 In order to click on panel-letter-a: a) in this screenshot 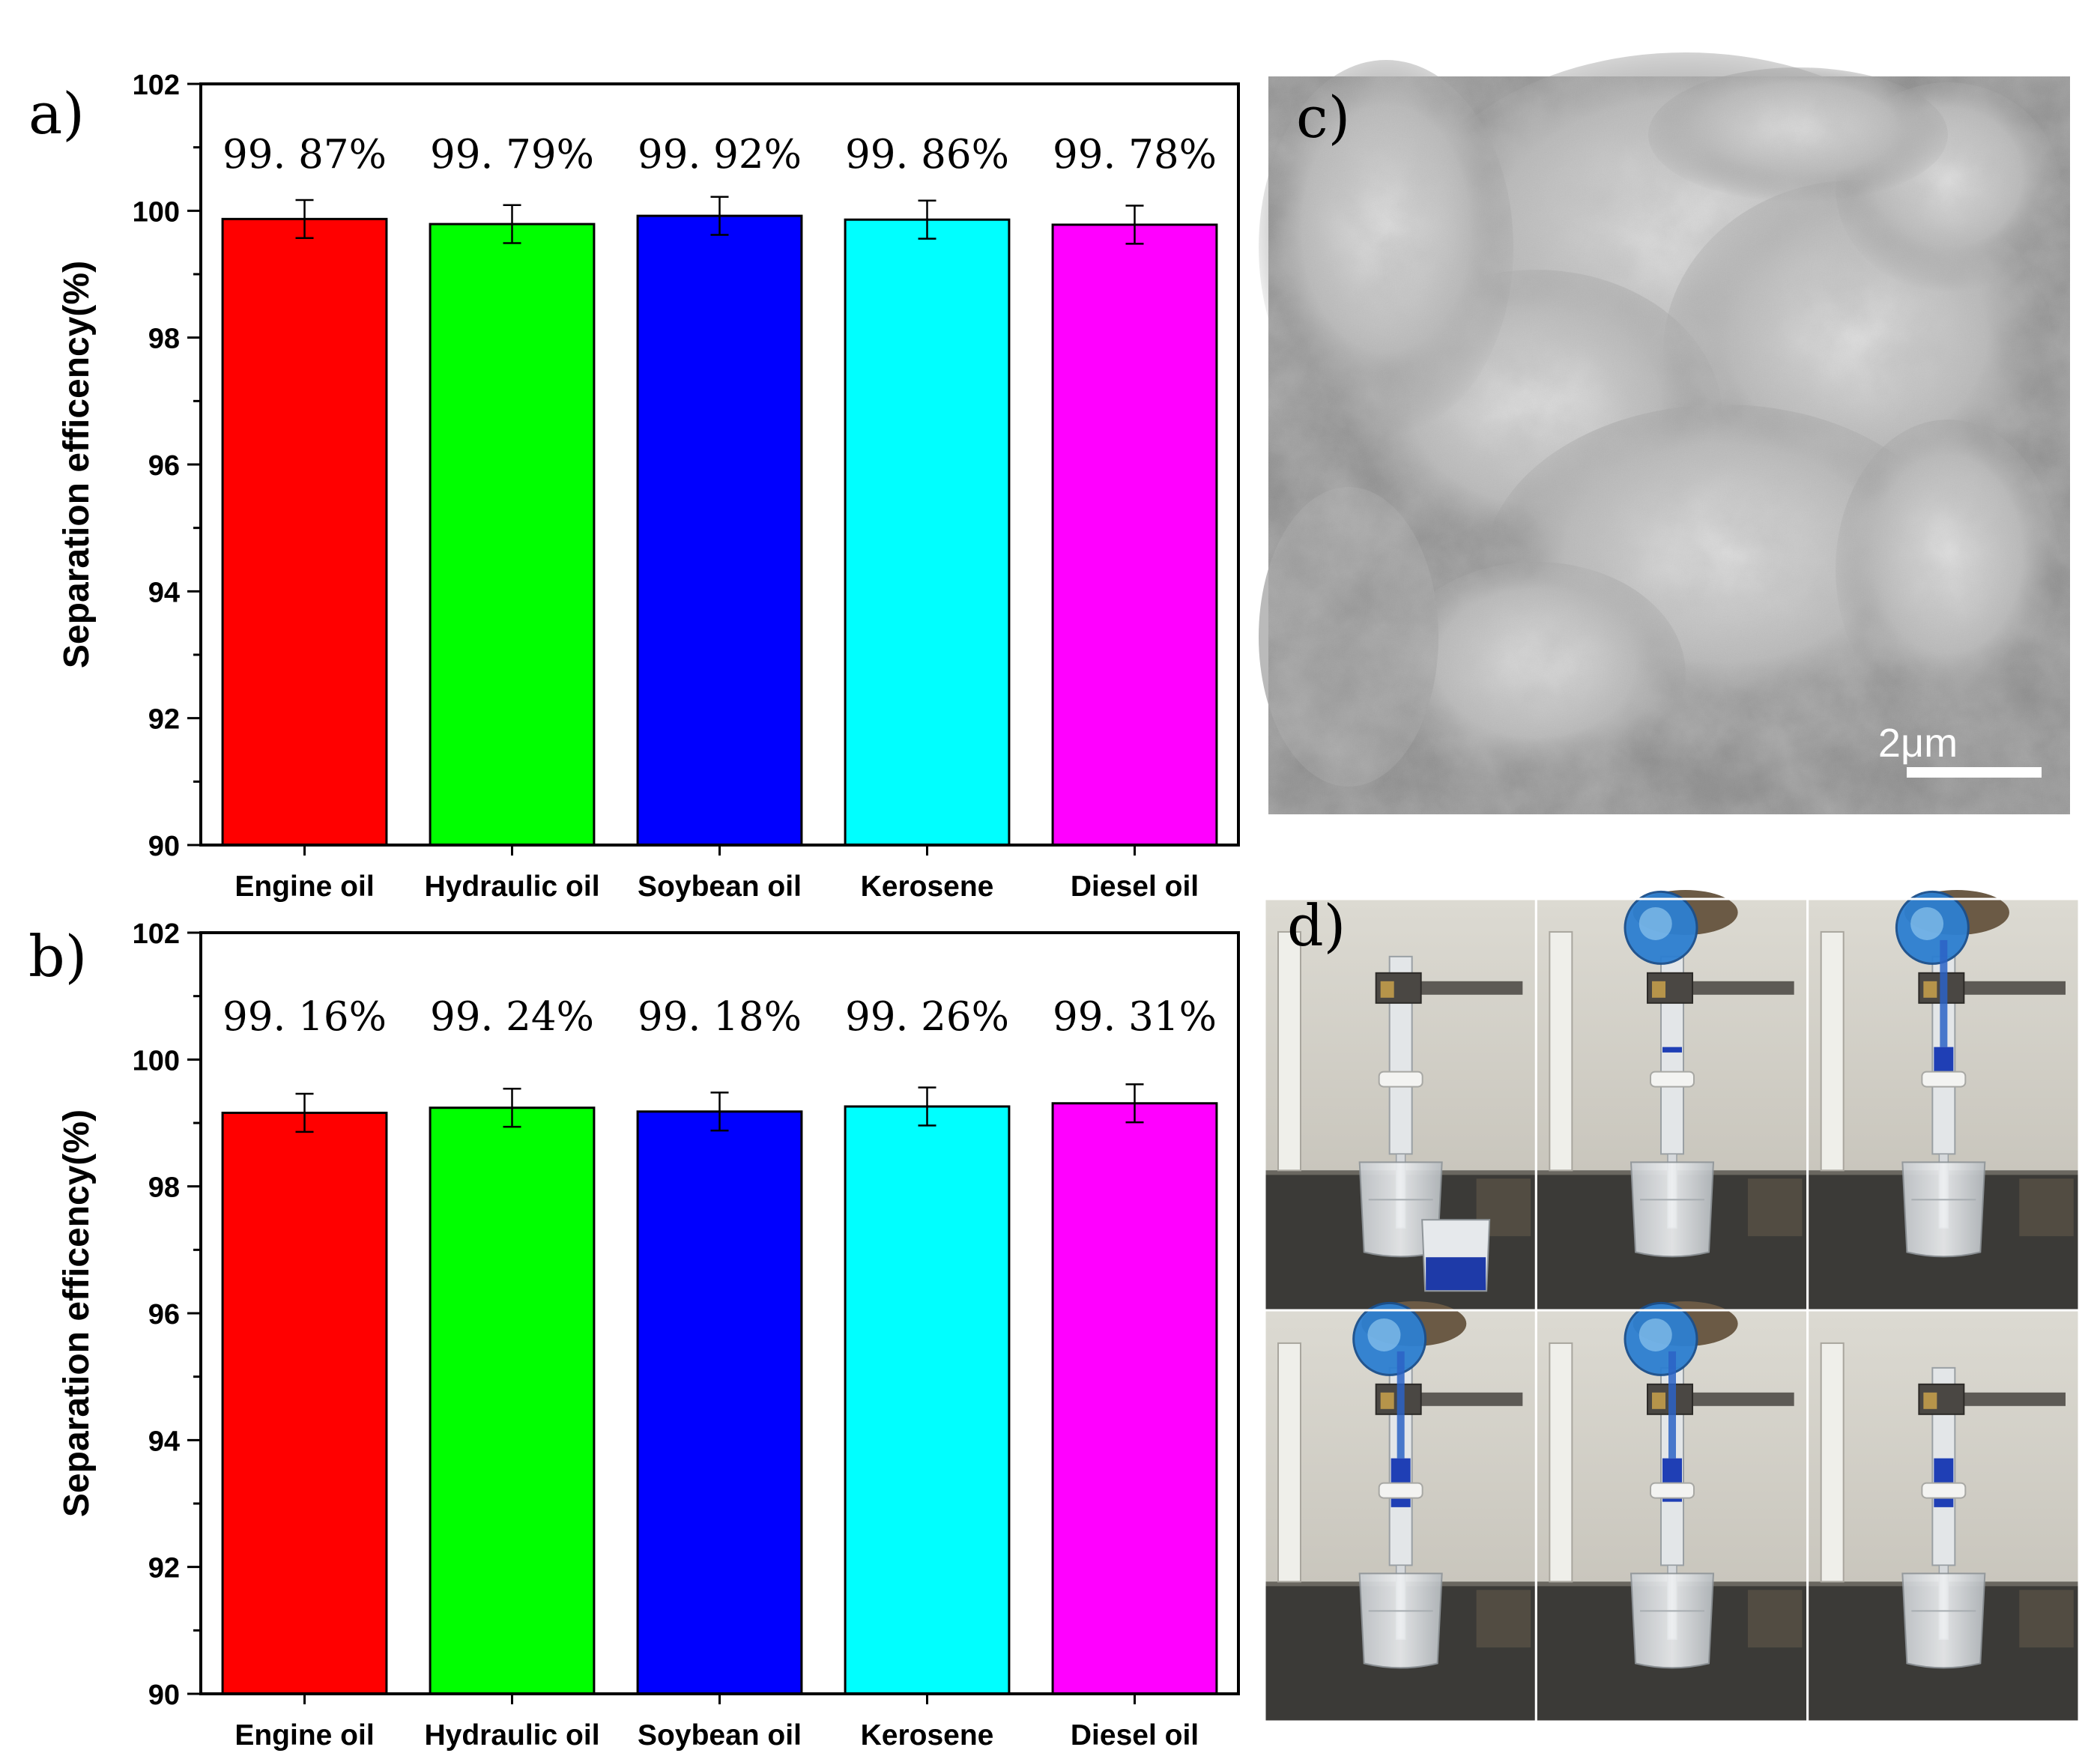, I will do `click(56, 113)`.